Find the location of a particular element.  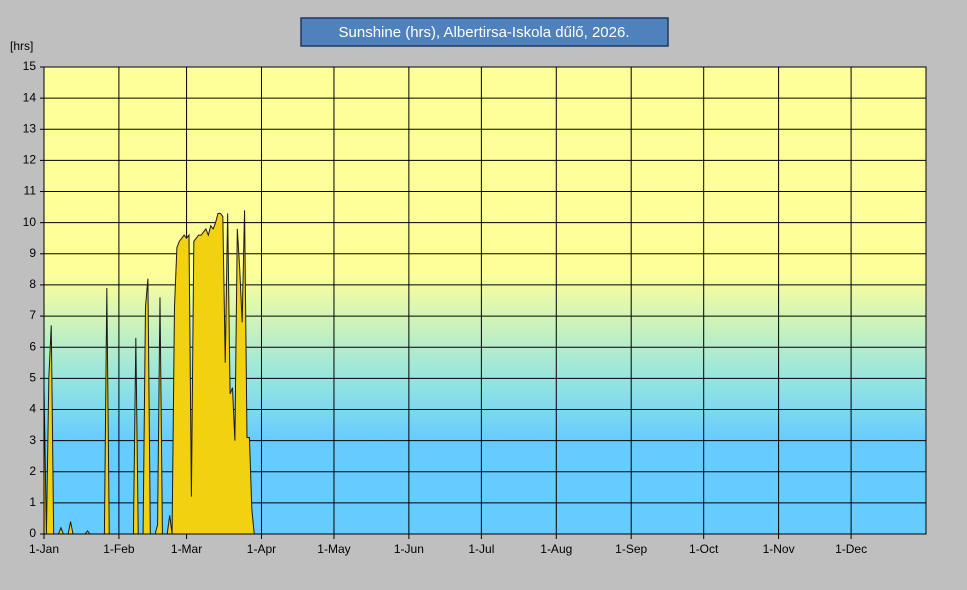

x-tick-label: 1-Mar is located at coordinates (186, 549).